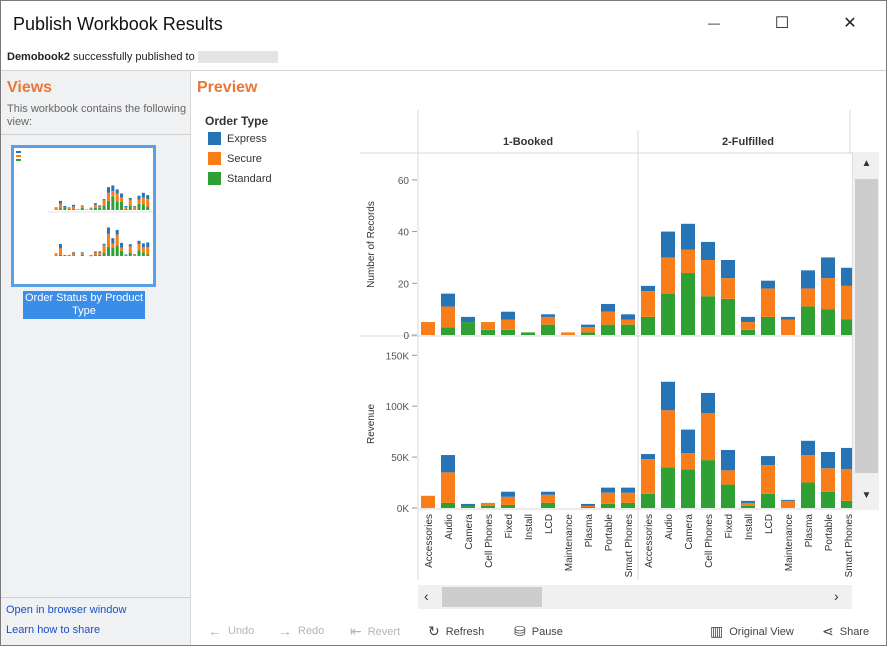 The image size is (887, 646). What do you see at coordinates (84, 204) in the screenshot?
I see `thumbnail-chart` at bounding box center [84, 204].